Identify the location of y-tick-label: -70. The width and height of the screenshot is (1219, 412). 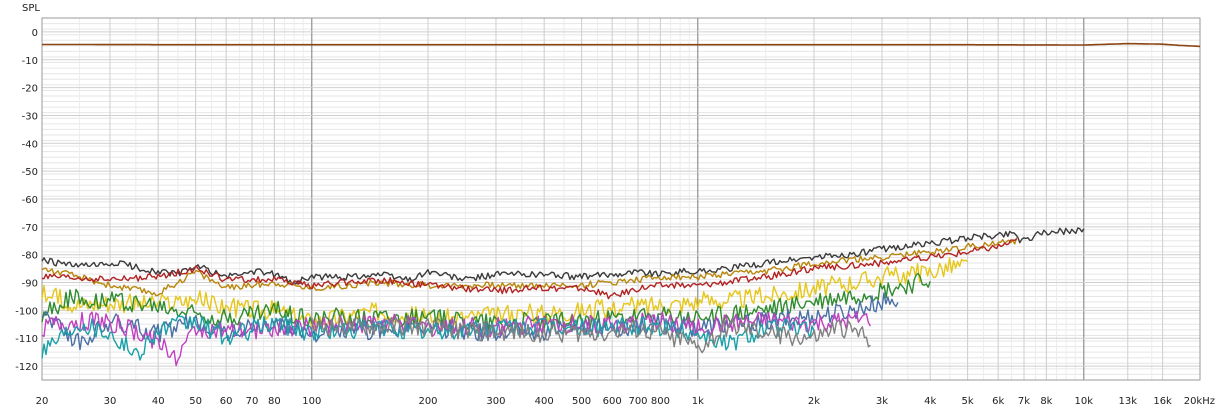
(30, 228).